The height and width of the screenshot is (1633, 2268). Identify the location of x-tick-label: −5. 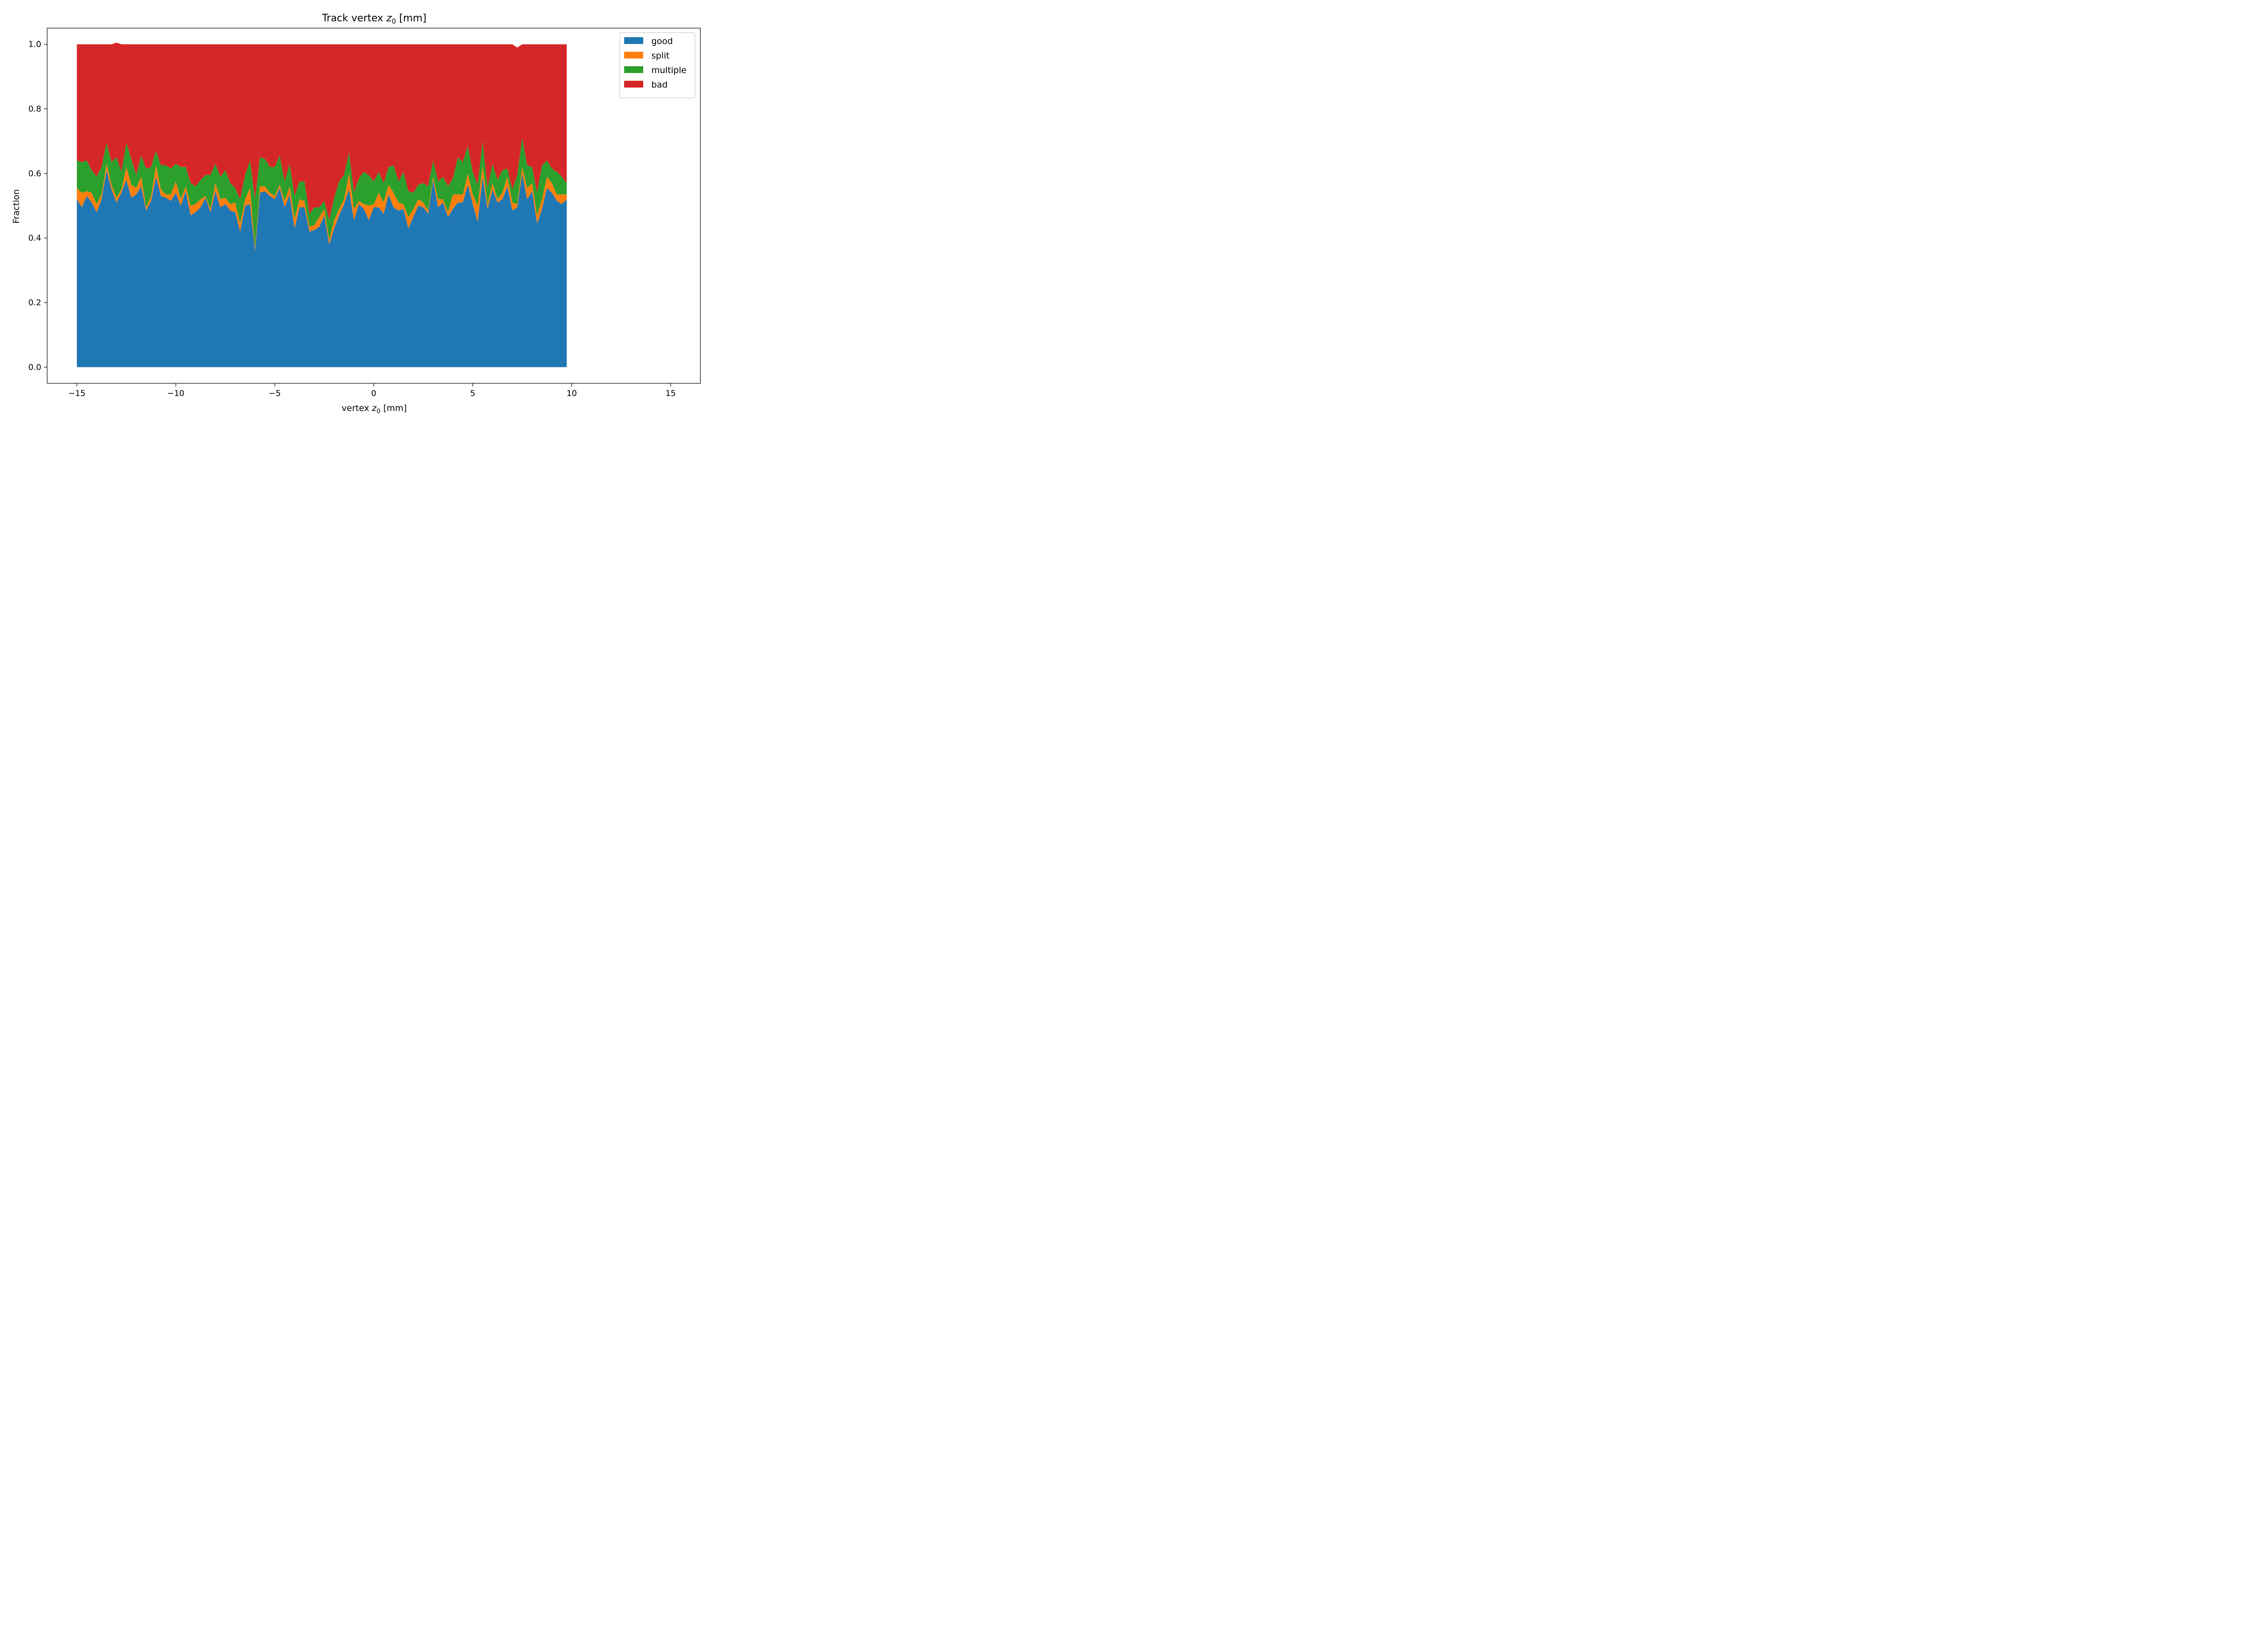
(275, 393).